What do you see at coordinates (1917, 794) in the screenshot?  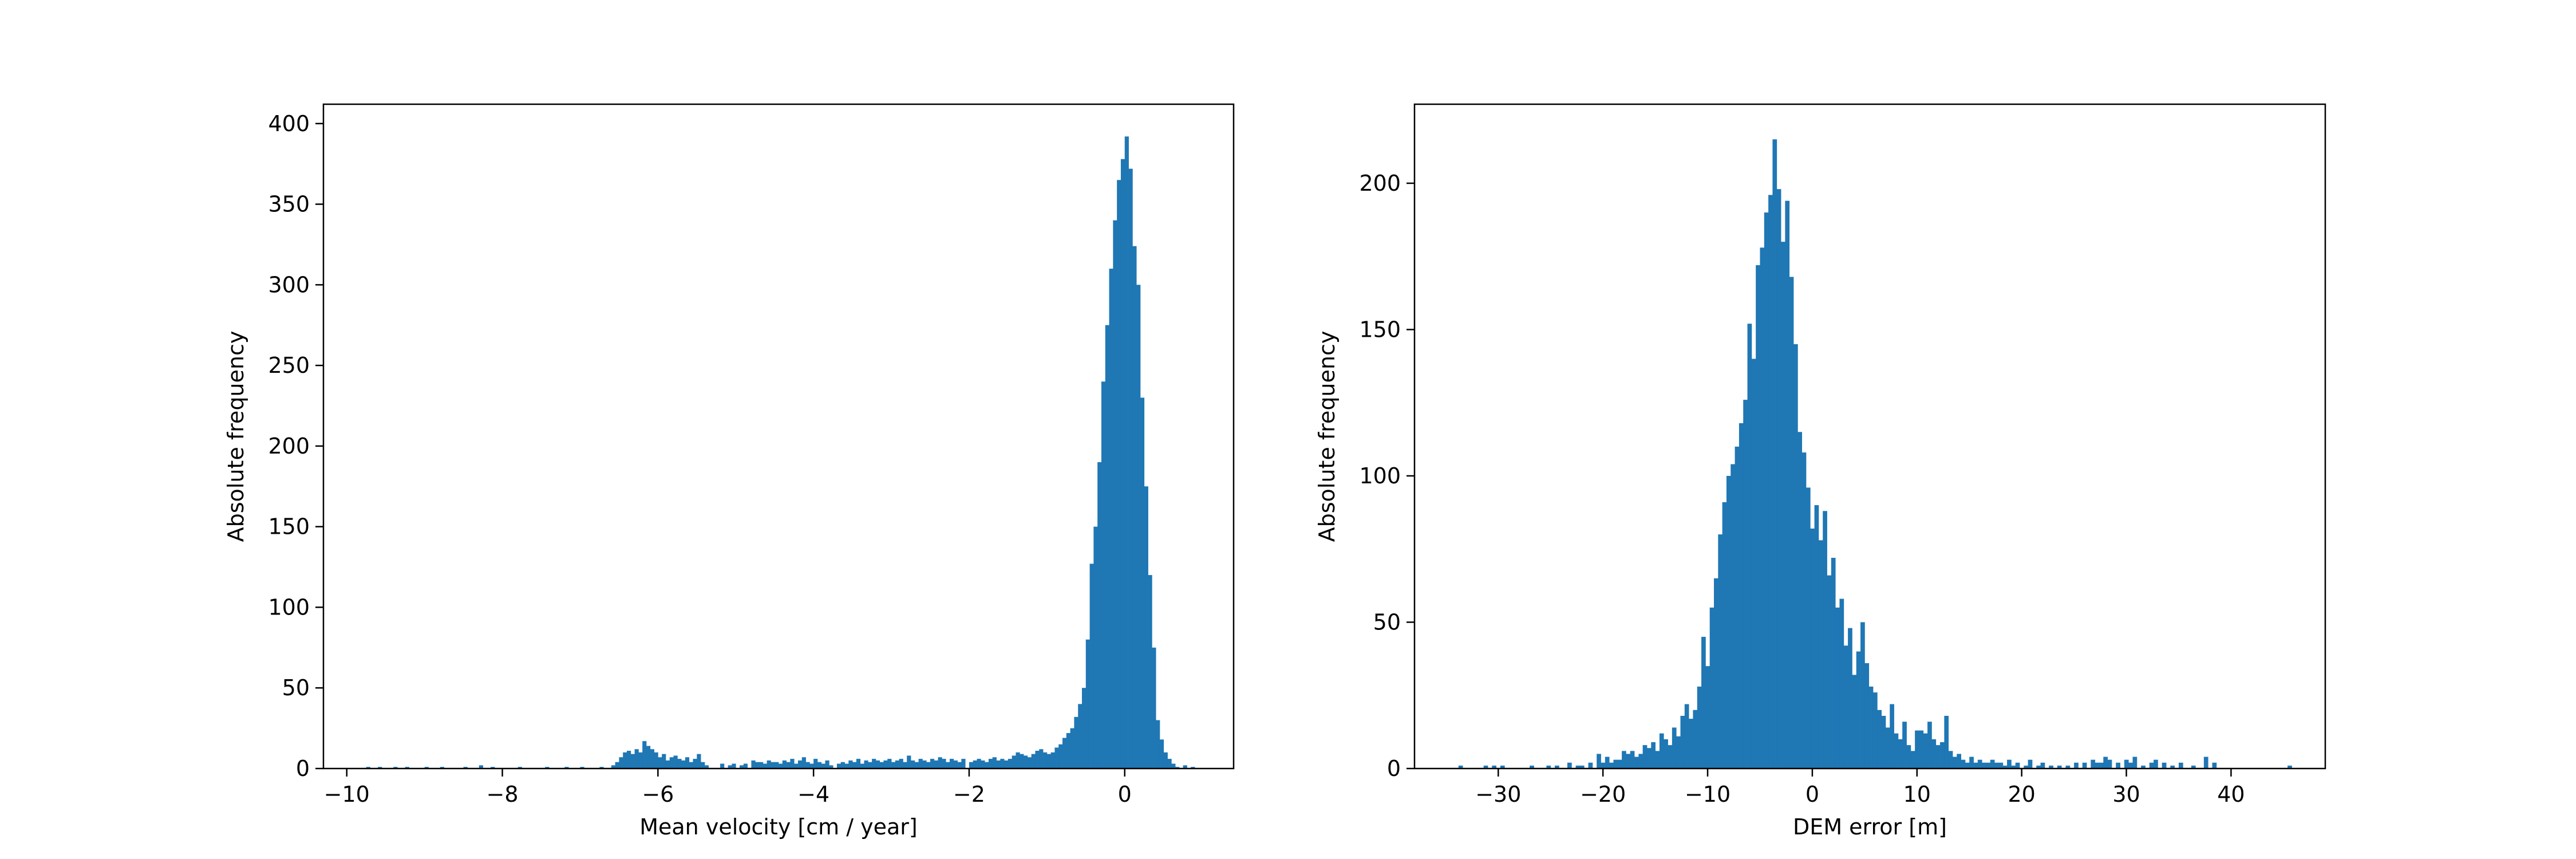 I see `x-tick-label: 10` at bounding box center [1917, 794].